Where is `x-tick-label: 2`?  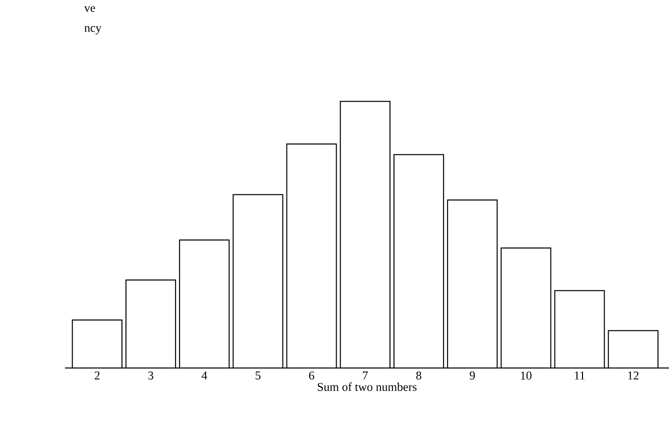
x-tick-label: 2 is located at coordinates (97, 376).